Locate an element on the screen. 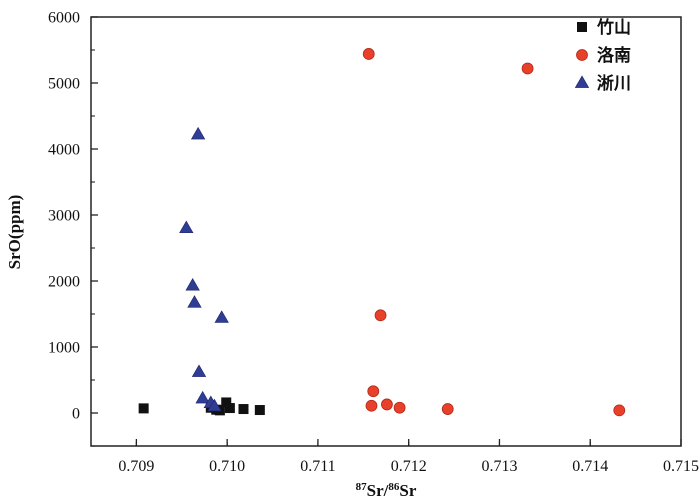  legend-item: 洛南 is located at coordinates (603, 55).